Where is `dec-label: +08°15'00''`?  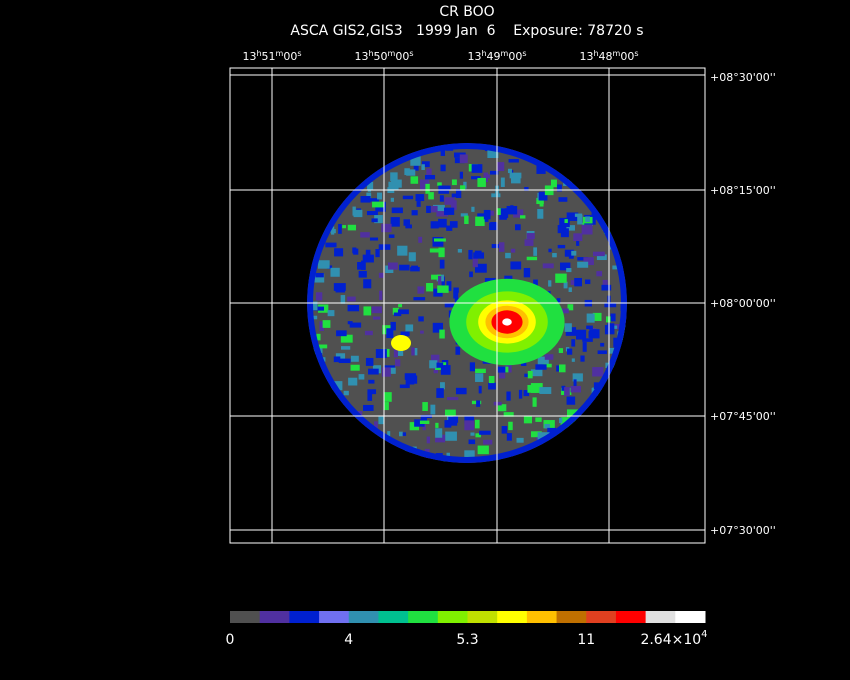
dec-label: +08°15'00'' is located at coordinates (743, 190).